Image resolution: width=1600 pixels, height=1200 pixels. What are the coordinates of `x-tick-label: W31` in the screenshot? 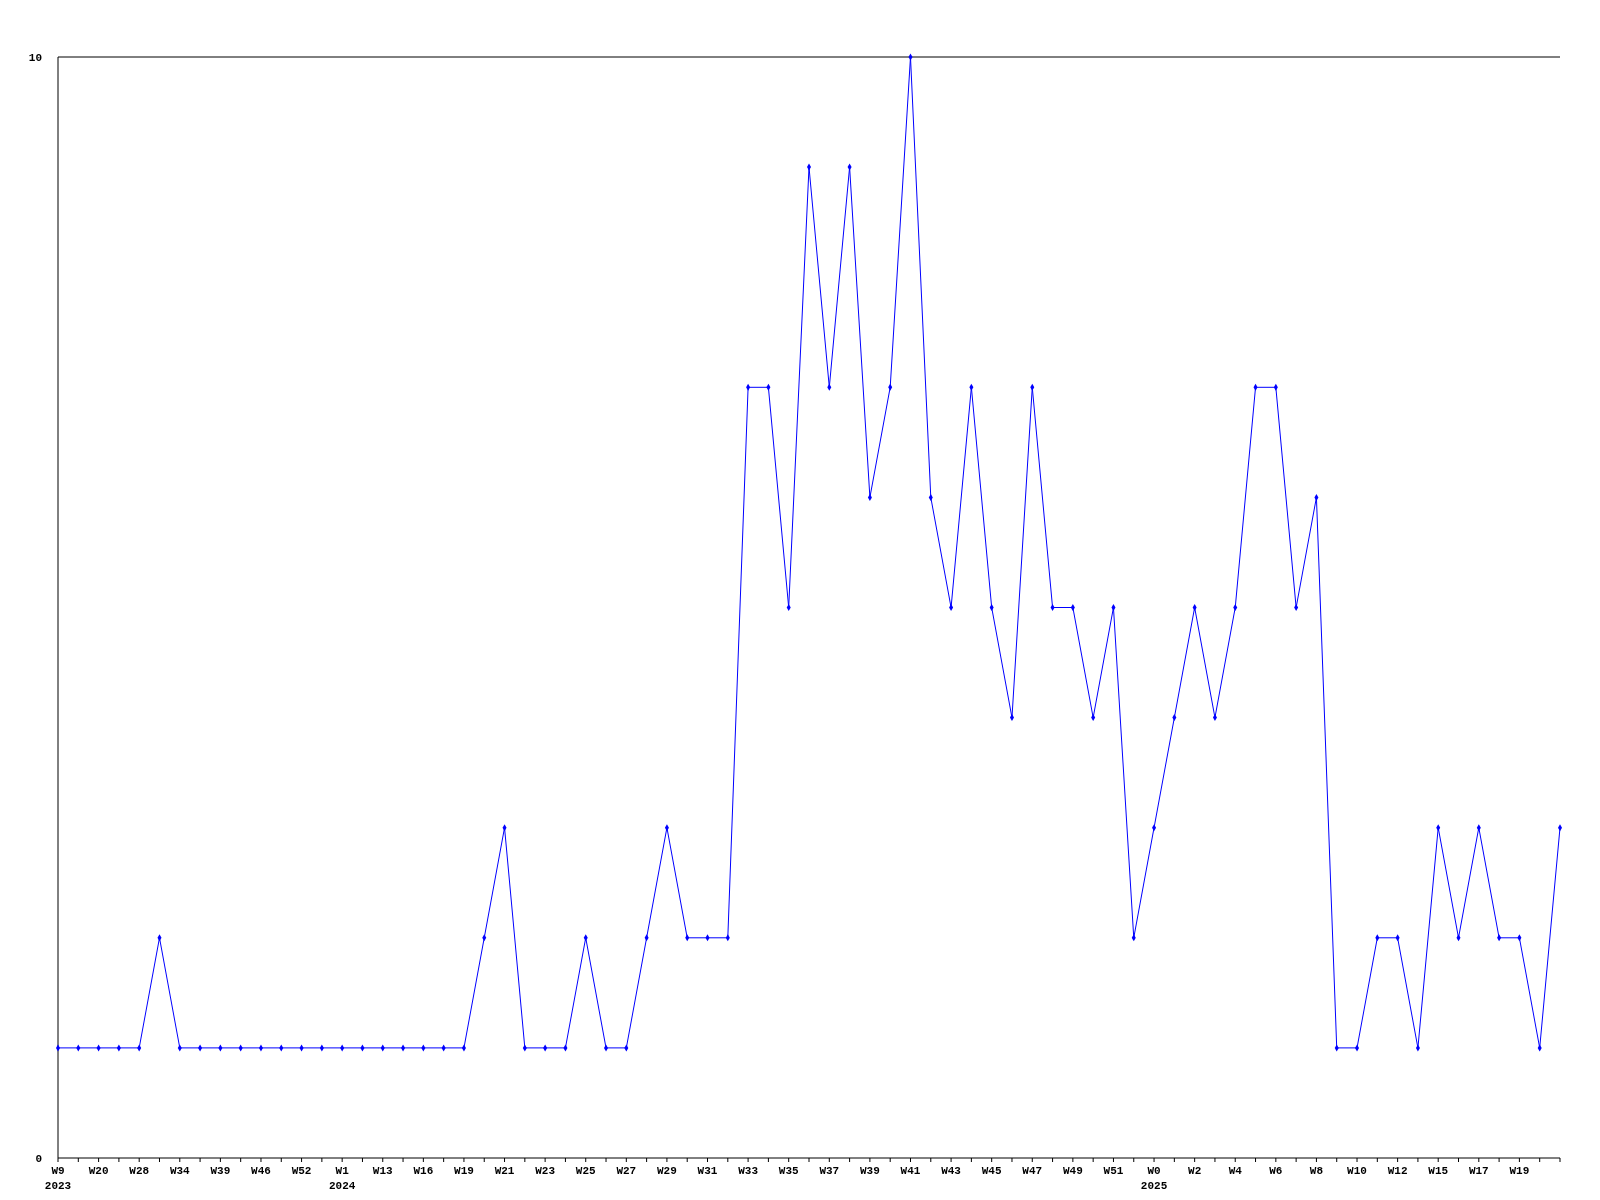 It's located at (707, 1171).